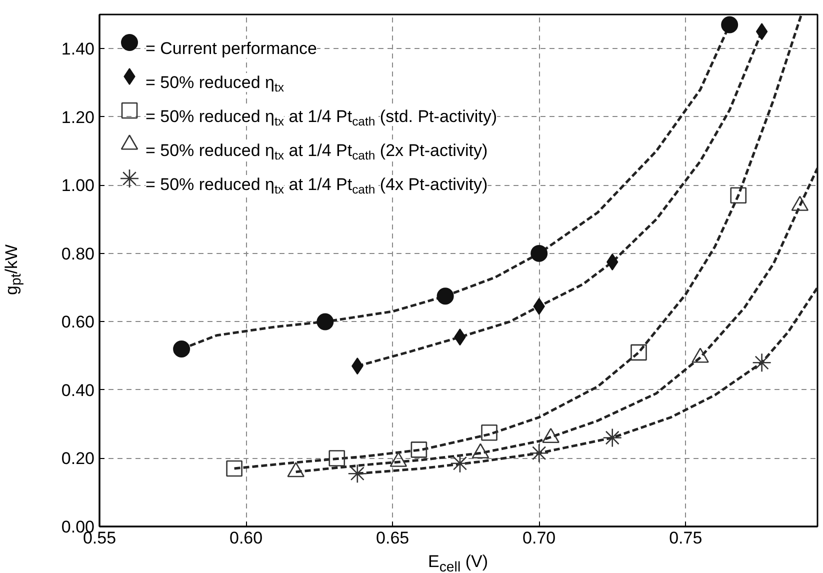 Image resolution: width=823 pixels, height=573 pixels. I want to click on x-tick-label: 0.65, so click(393, 538).